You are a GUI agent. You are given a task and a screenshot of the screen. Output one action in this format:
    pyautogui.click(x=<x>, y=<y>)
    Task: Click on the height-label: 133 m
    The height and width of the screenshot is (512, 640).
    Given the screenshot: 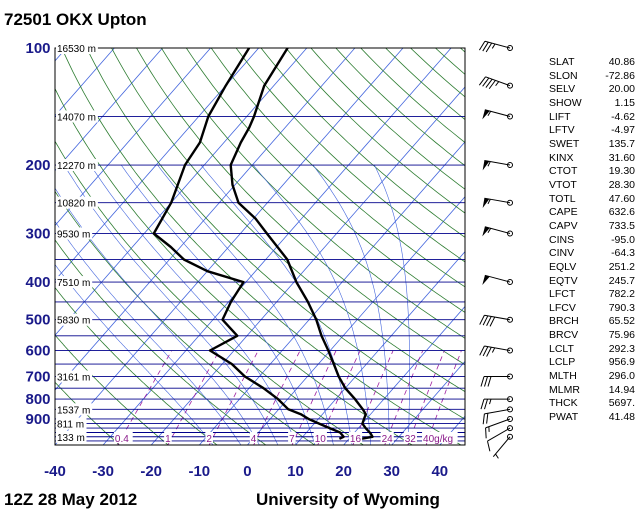 What is the action you would take?
    pyautogui.click(x=71, y=438)
    